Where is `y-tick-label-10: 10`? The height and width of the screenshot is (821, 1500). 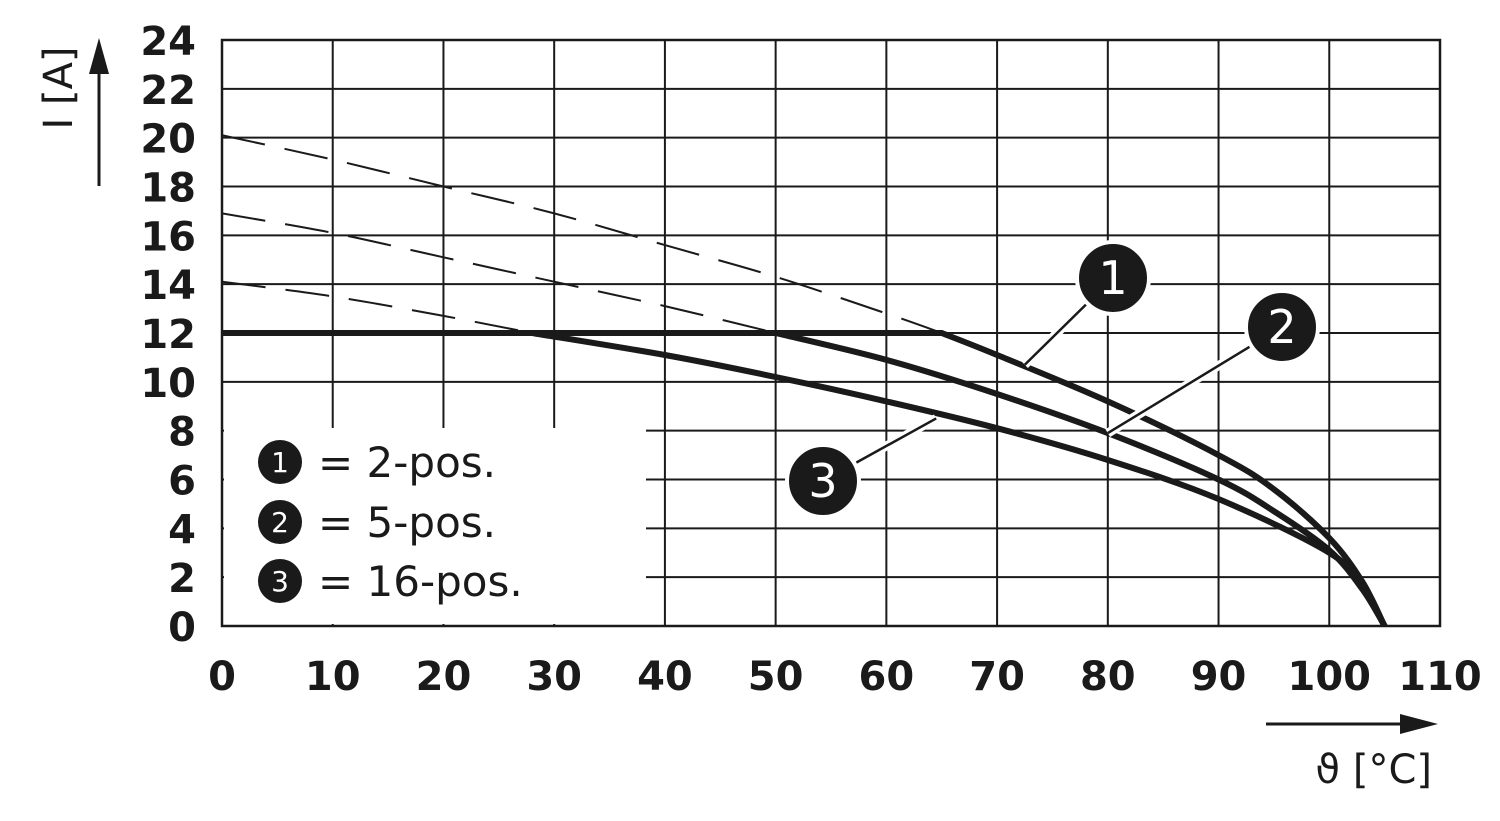 y-tick-label-10: 10 is located at coordinates (168, 384).